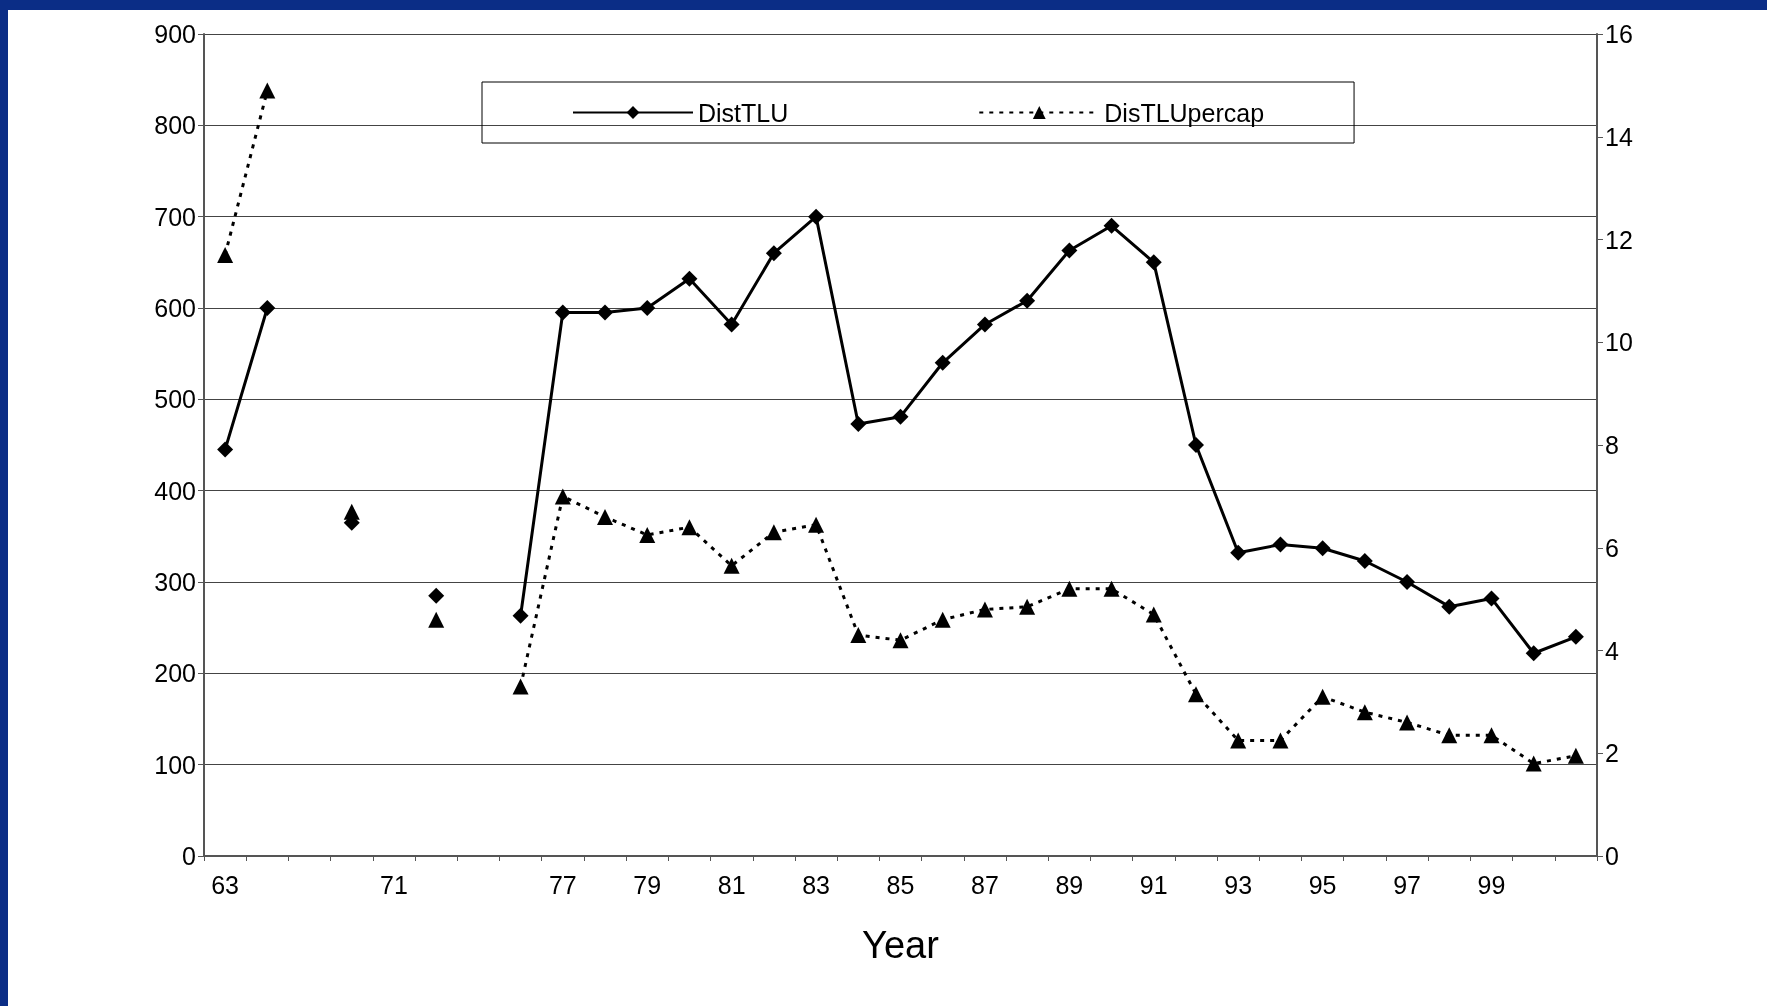 The width and height of the screenshot is (1767, 1006). What do you see at coordinates (1184, 112) in the screenshot?
I see `legend-label: DisTLUpercap` at bounding box center [1184, 112].